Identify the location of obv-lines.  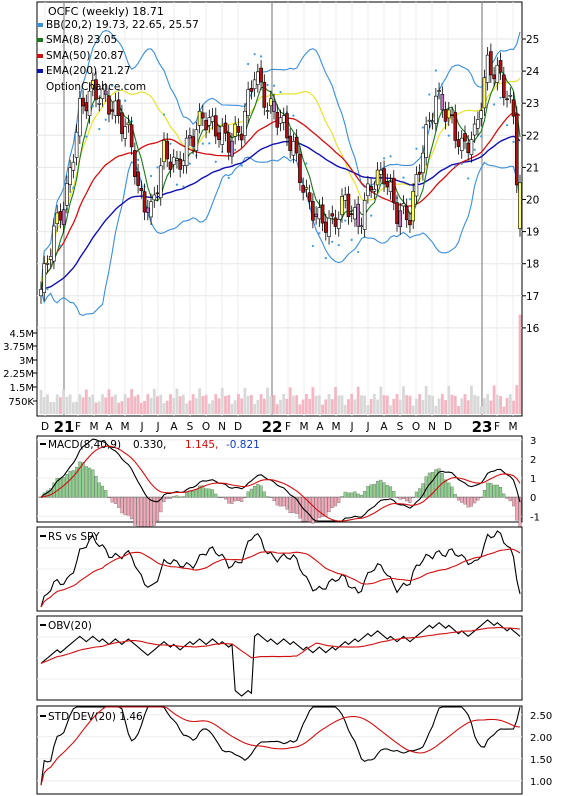
(280, 658).